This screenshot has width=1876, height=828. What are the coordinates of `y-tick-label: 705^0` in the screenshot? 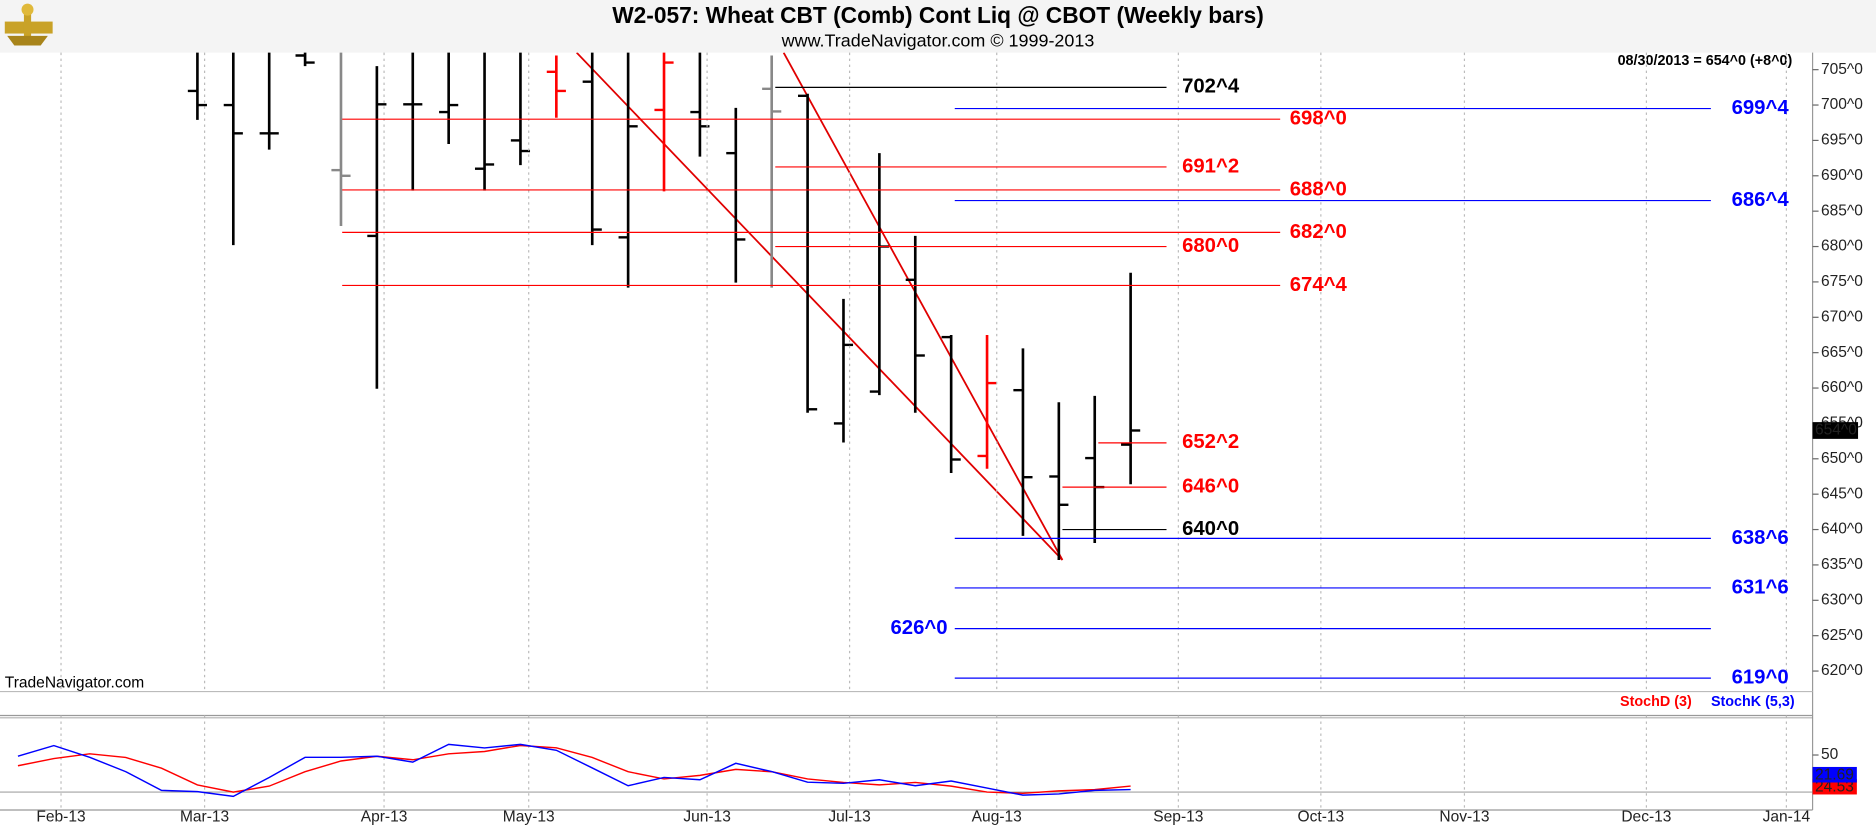 It's located at (1842, 69).